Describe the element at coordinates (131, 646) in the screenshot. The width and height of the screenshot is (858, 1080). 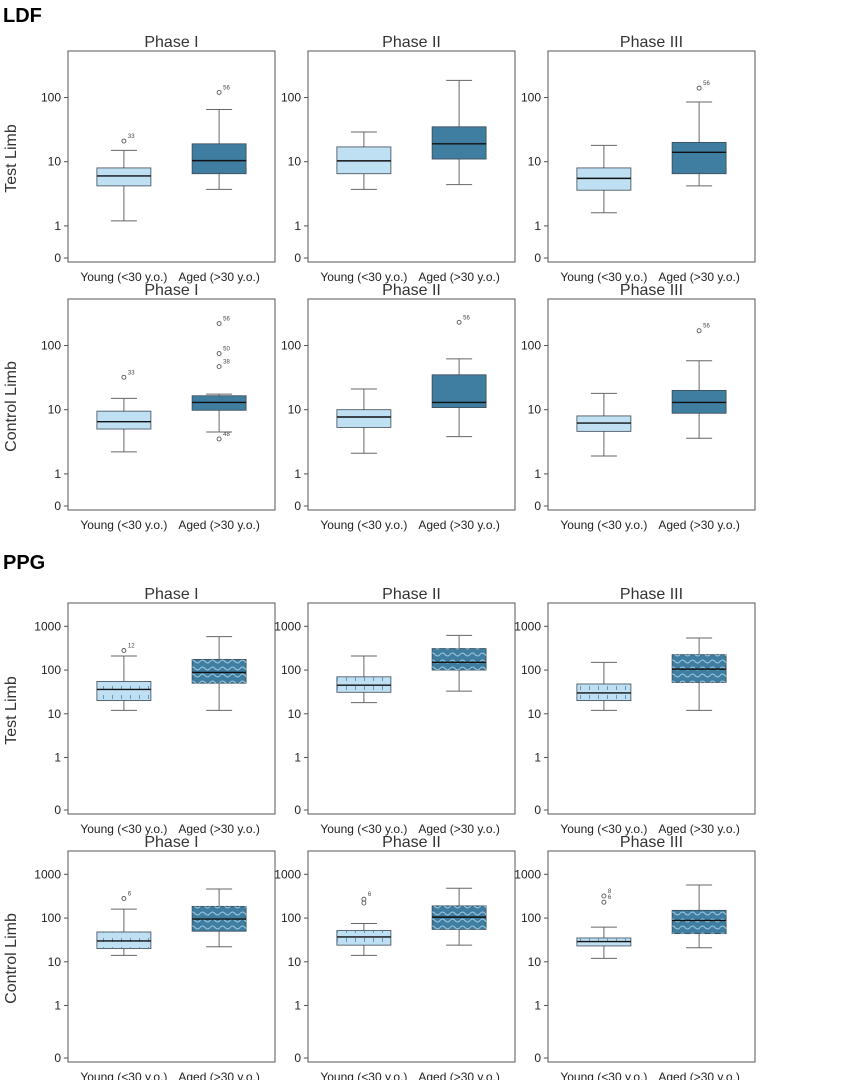
I see `outlier-label: 12` at that location.